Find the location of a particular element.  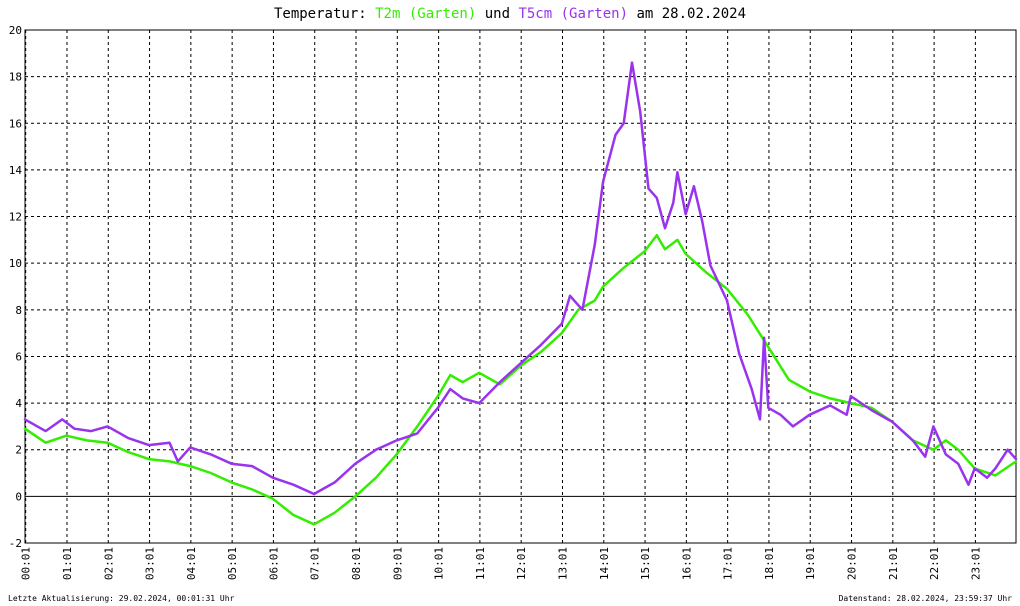

x-tick-label: 19:01 is located at coordinates (810, 563).